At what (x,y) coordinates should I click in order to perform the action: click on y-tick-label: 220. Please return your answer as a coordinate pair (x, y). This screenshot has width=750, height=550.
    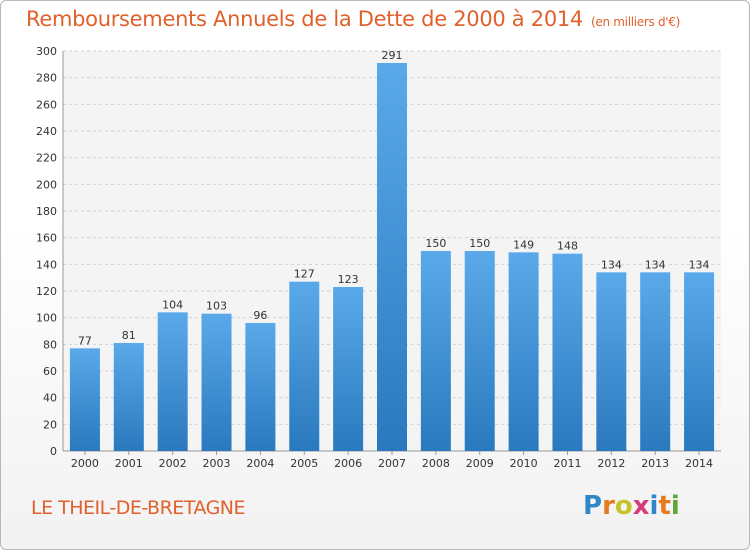
    Looking at the image, I should click on (46, 158).